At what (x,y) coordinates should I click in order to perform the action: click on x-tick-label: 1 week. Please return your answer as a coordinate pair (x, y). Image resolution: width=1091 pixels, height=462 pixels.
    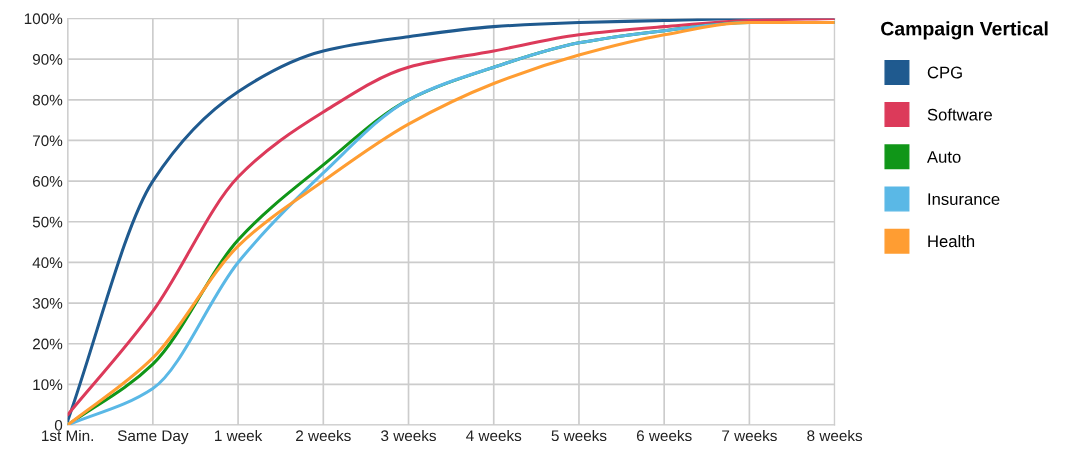
    Looking at the image, I should click on (239, 435).